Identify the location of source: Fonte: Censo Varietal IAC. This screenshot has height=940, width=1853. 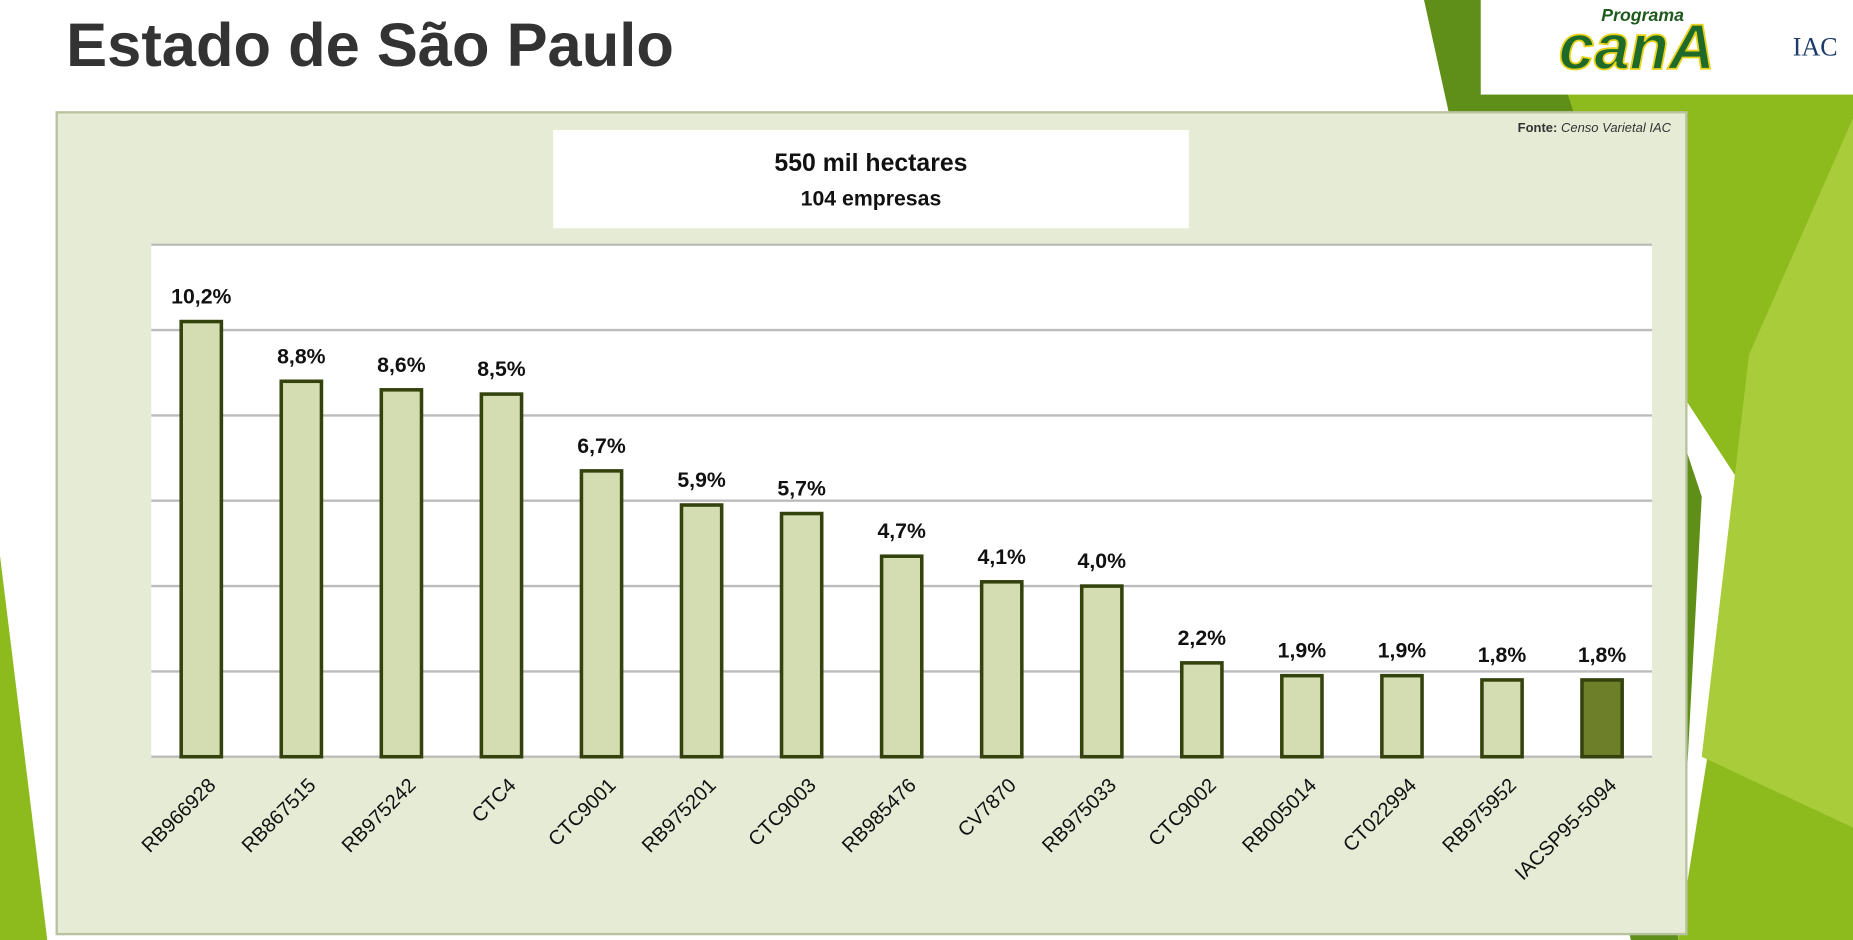
(1595, 127).